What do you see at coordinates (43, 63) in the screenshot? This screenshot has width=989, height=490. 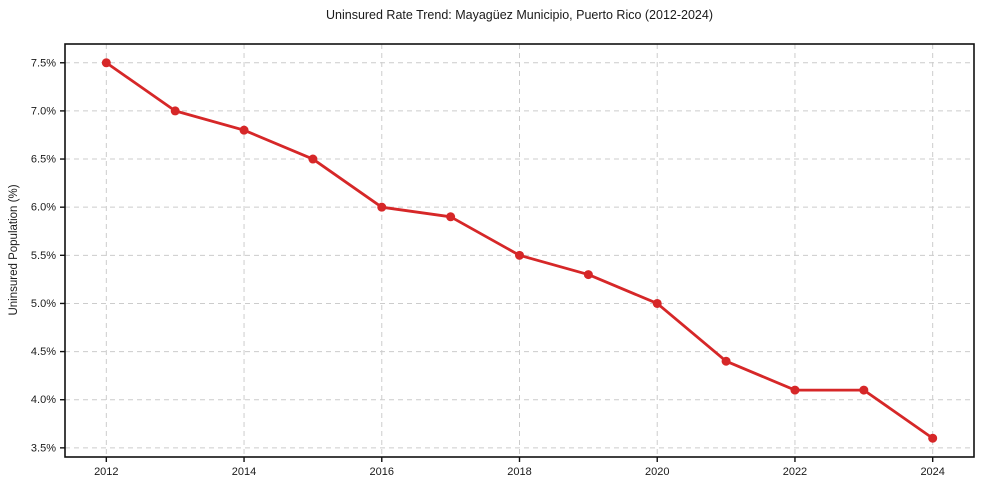 I see `y-tick-label: 7.5%` at bounding box center [43, 63].